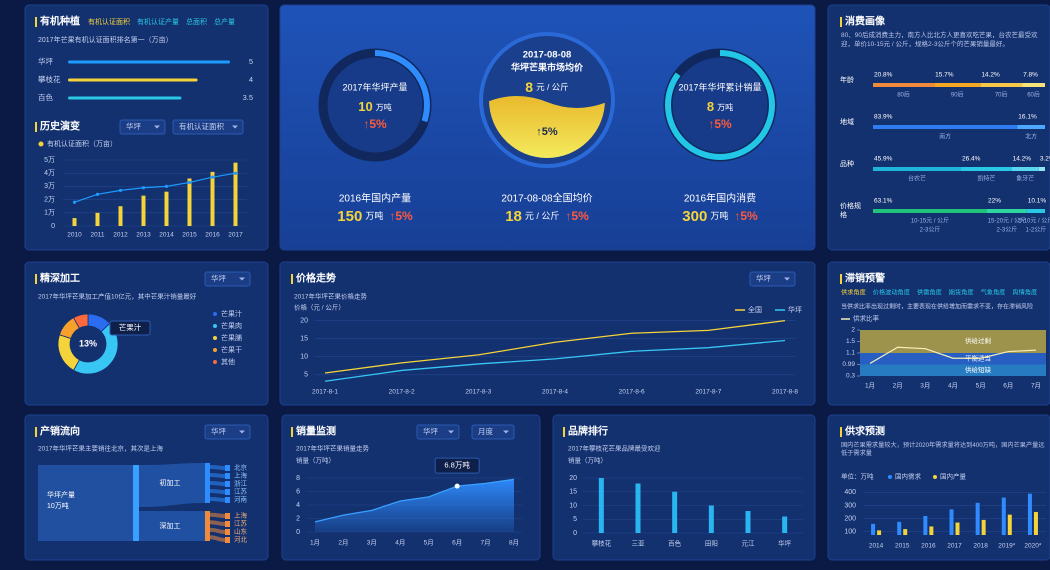  What do you see at coordinates (218, 278) in the screenshot?
I see `dropdown-label: 华坪` at bounding box center [218, 278].